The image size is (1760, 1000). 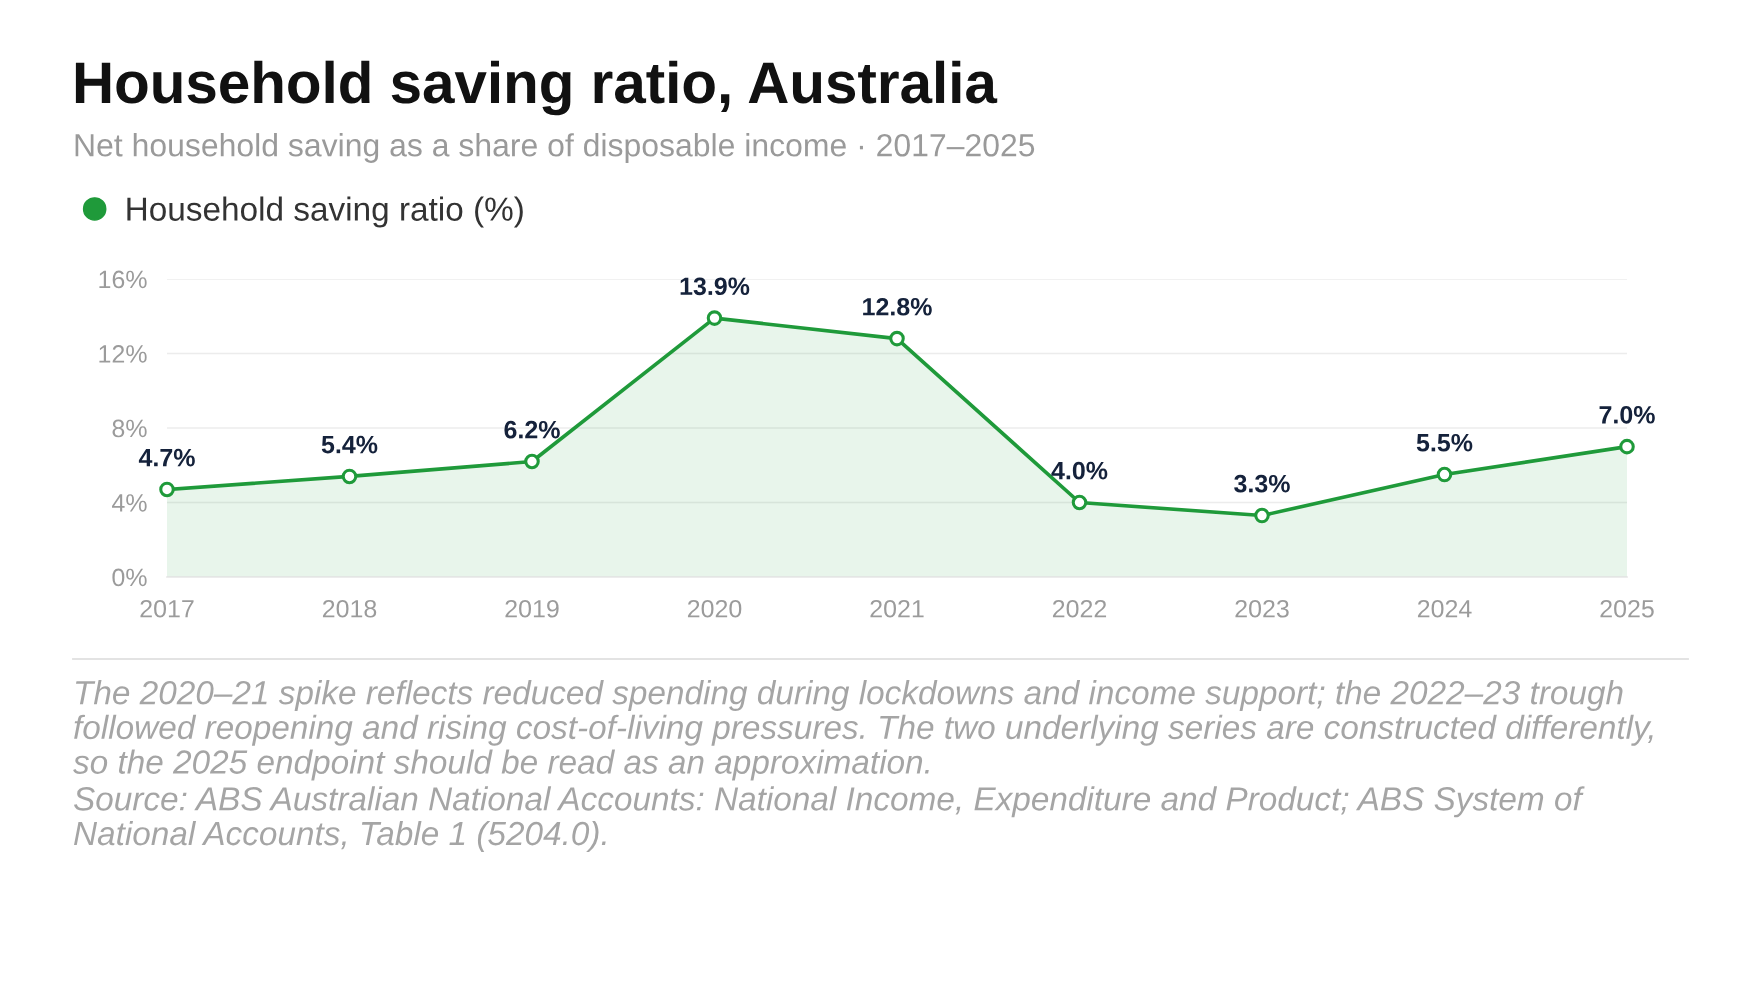 What do you see at coordinates (1627, 414) in the screenshot?
I see `data-label: 7.0%` at bounding box center [1627, 414].